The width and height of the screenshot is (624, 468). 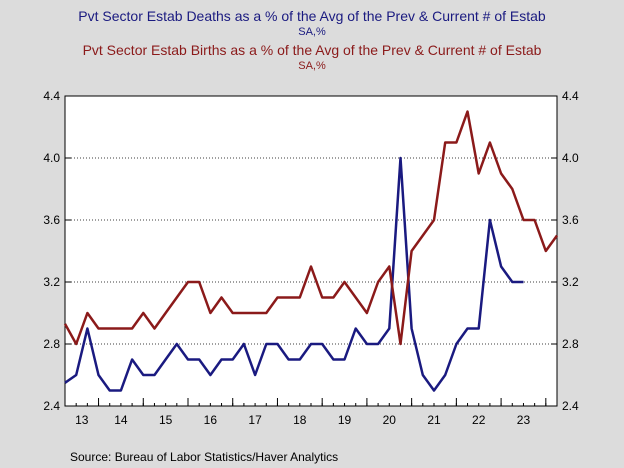 I want to click on x-tick-label: 15, so click(x=166, y=420).